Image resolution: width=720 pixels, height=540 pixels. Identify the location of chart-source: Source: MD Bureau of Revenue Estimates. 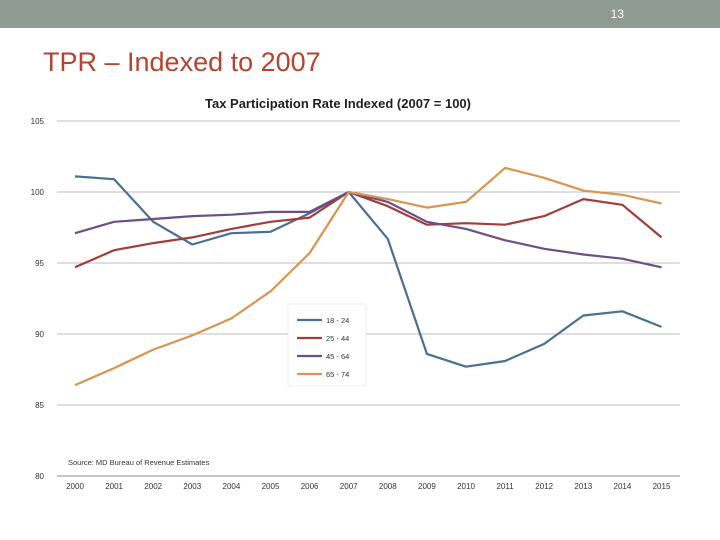
(139, 462).